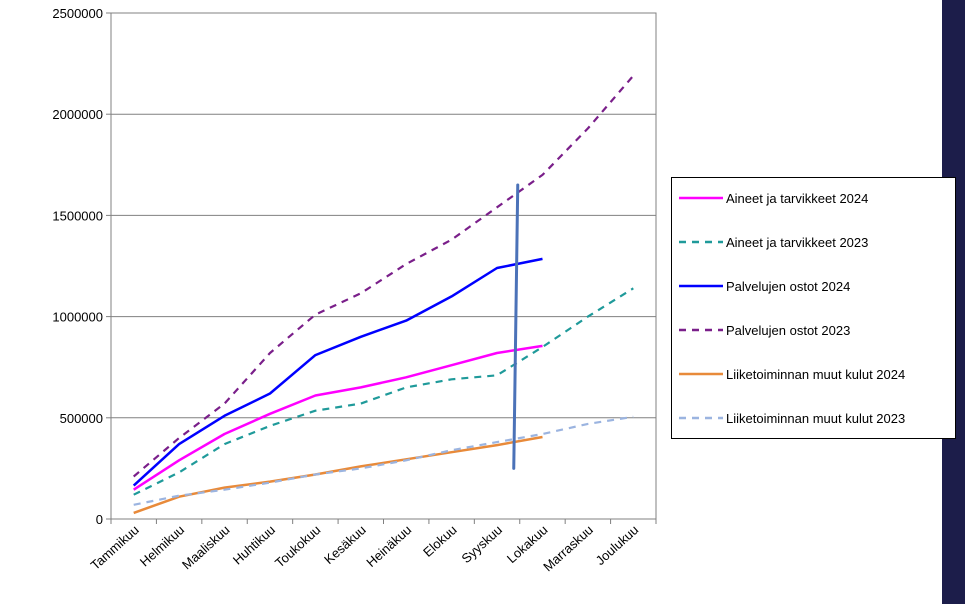 The width and height of the screenshot is (965, 604). Describe the element at coordinates (99, 519) in the screenshot. I see `y-tick-label: 0` at that location.